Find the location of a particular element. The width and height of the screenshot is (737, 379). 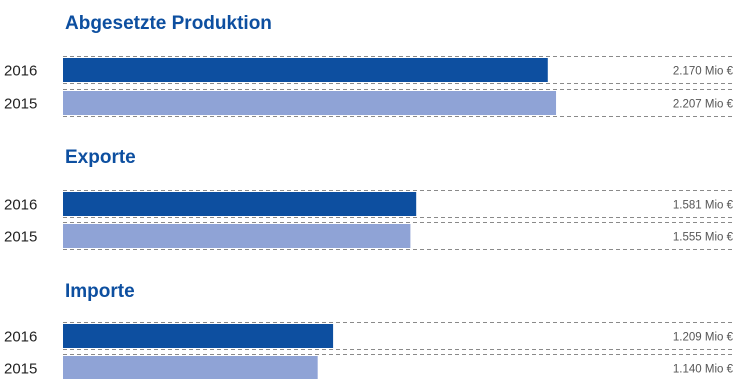

bar-exporte-2015 is located at coordinates (237, 236).